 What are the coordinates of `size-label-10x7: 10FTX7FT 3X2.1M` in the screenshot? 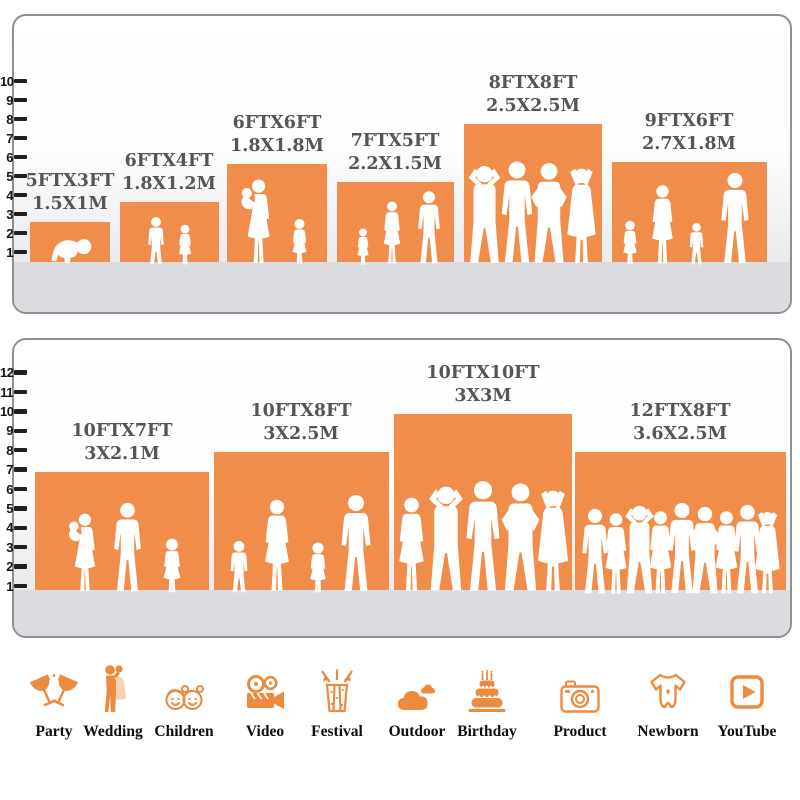 It's located at (121, 443).